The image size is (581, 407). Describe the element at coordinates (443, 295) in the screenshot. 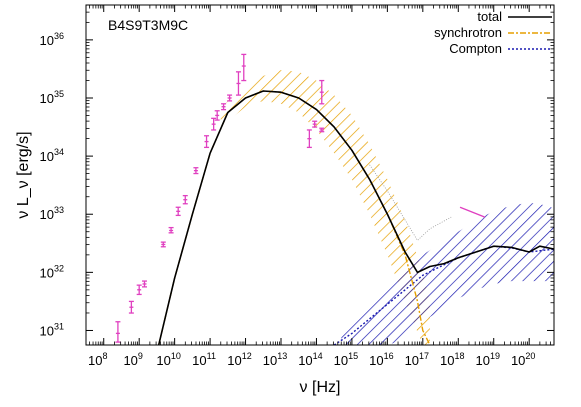

I see `series-line-compton` at that location.